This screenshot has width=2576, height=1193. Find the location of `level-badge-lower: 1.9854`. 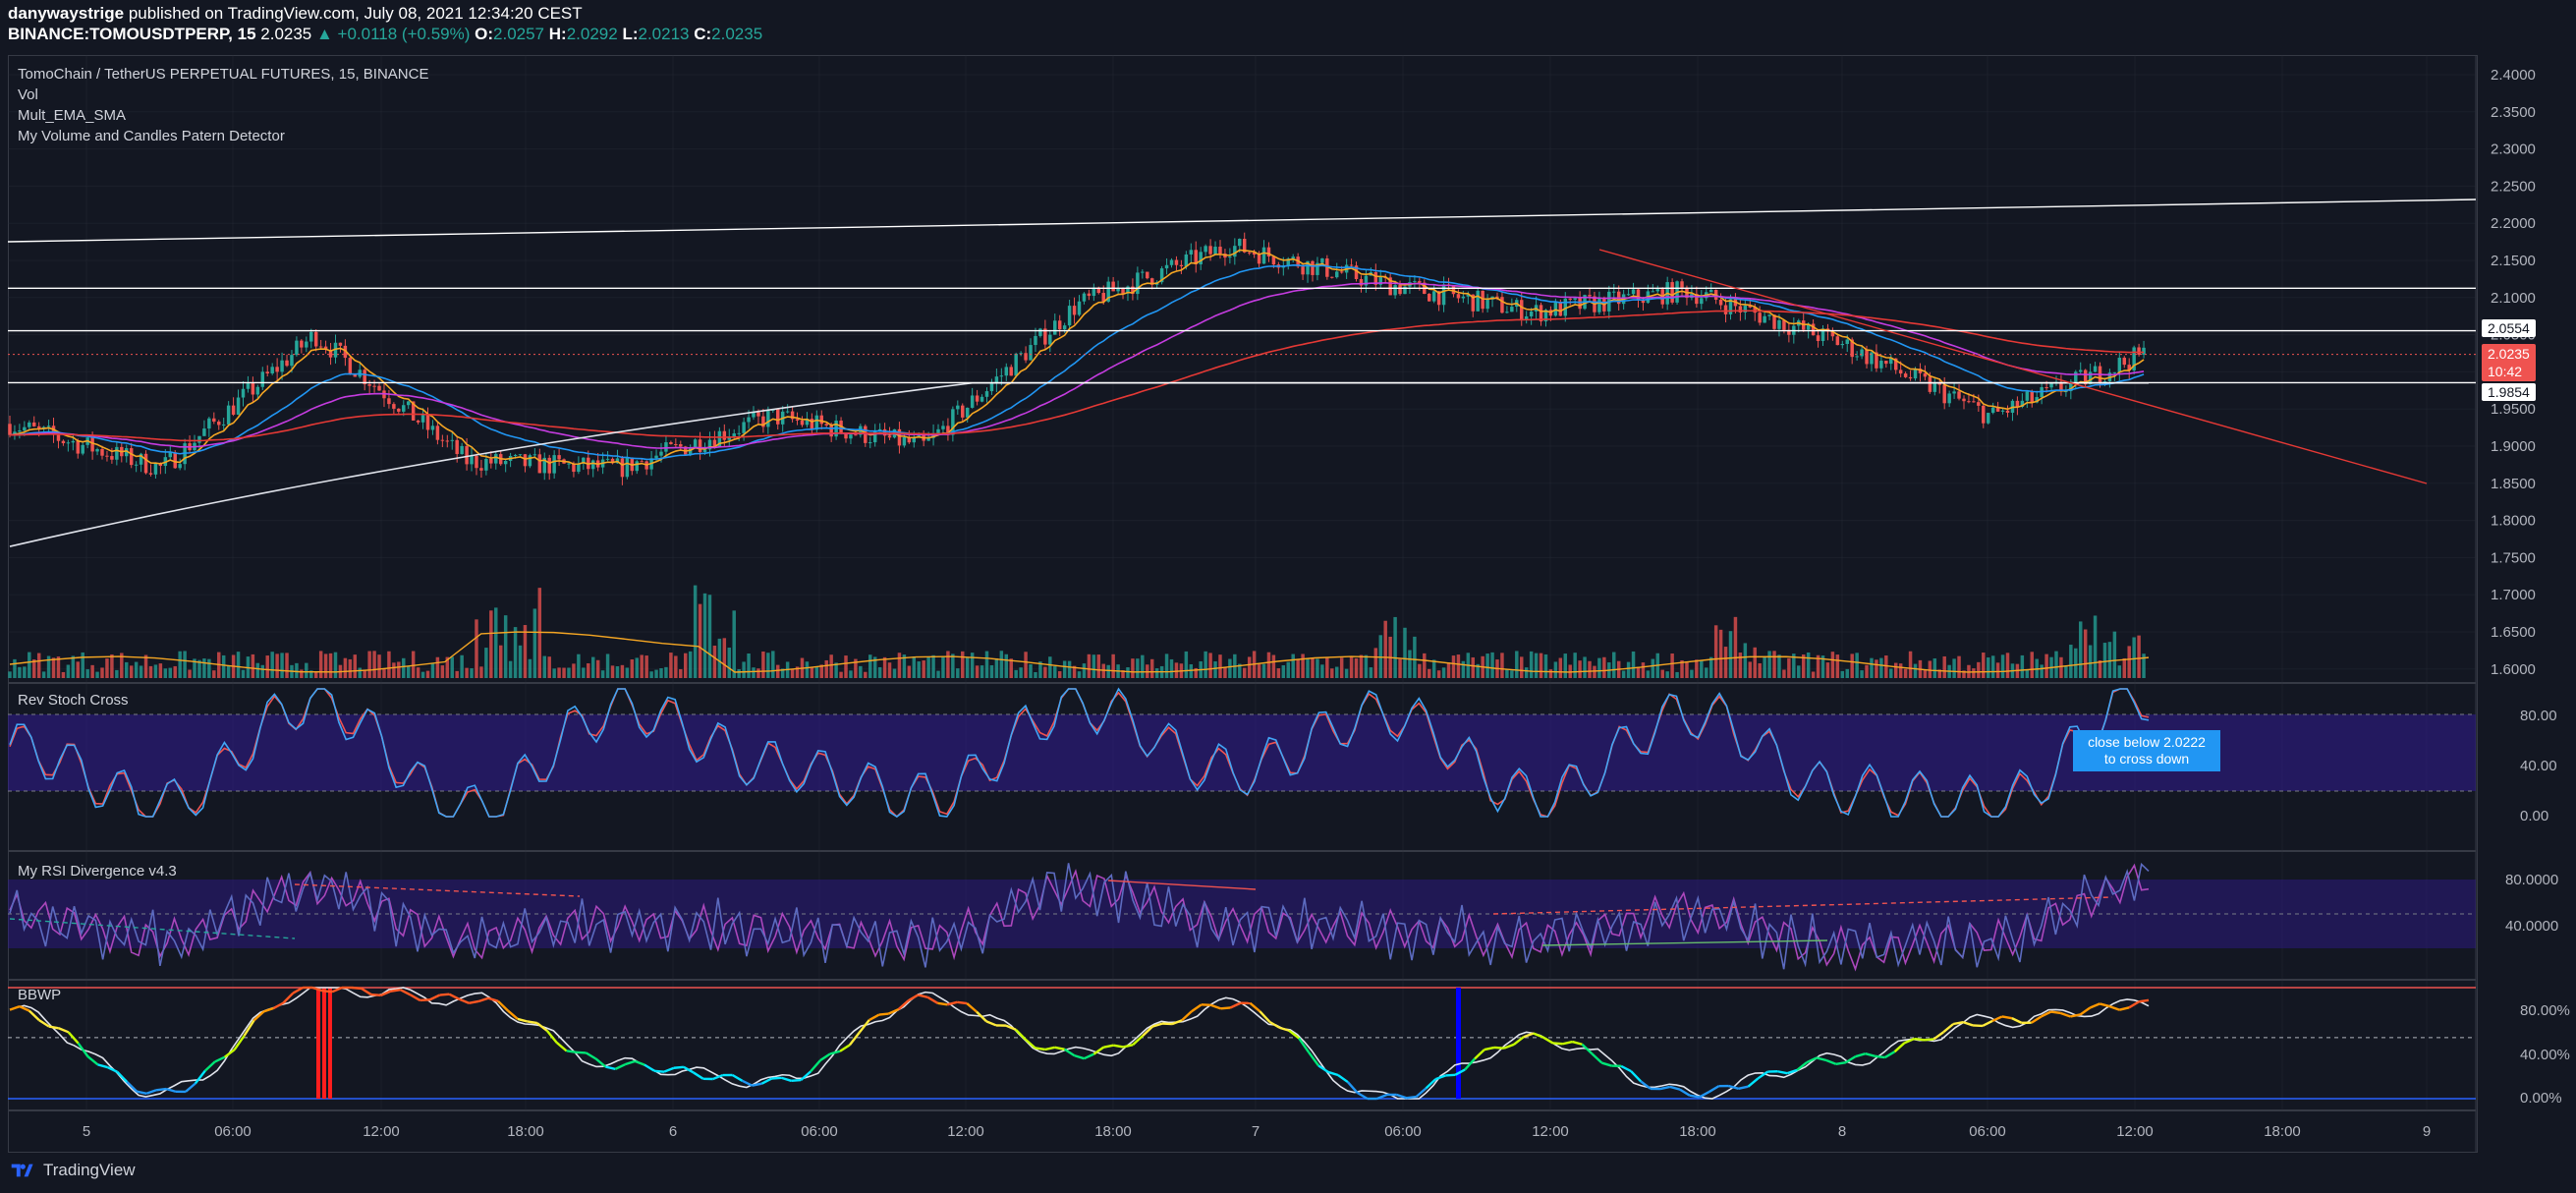

level-badge-lower: 1.9854 is located at coordinates (2509, 392).